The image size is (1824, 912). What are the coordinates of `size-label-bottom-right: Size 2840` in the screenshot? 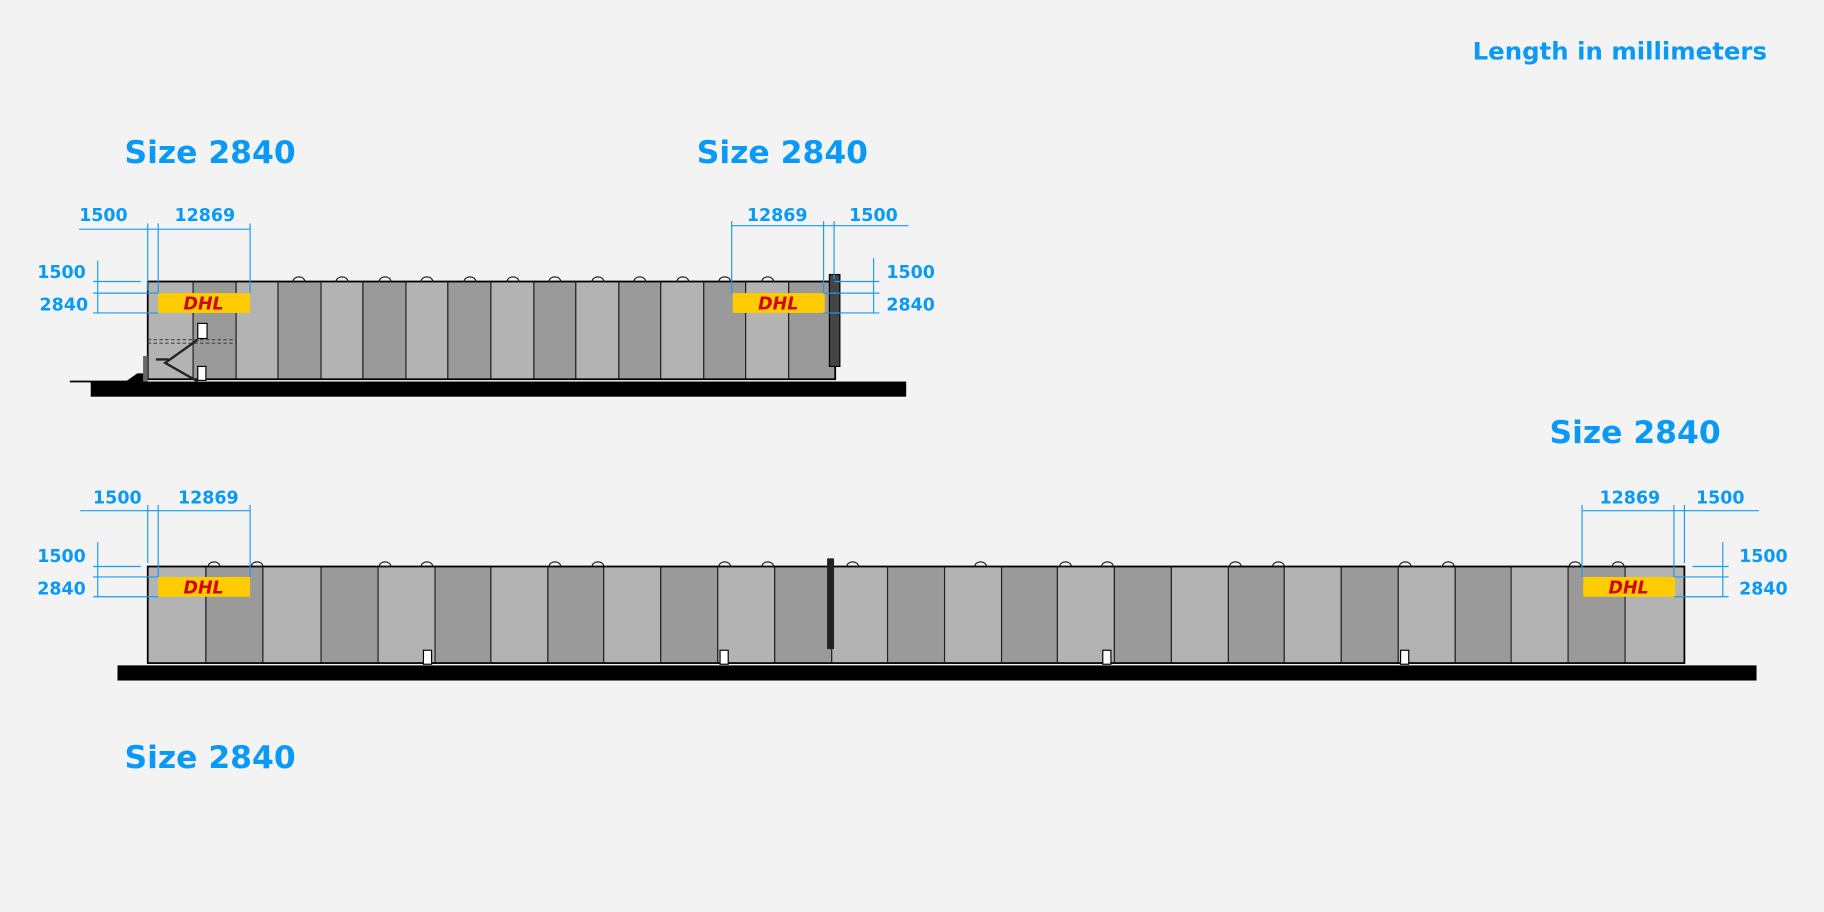 It's located at (1634, 433).